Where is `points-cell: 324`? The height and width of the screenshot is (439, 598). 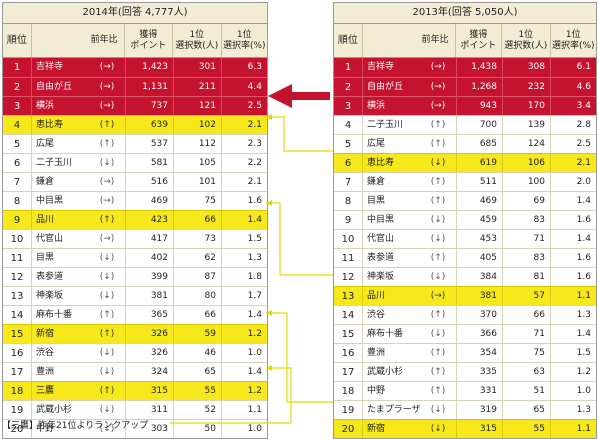
points-cell: 324 is located at coordinates (149, 372).